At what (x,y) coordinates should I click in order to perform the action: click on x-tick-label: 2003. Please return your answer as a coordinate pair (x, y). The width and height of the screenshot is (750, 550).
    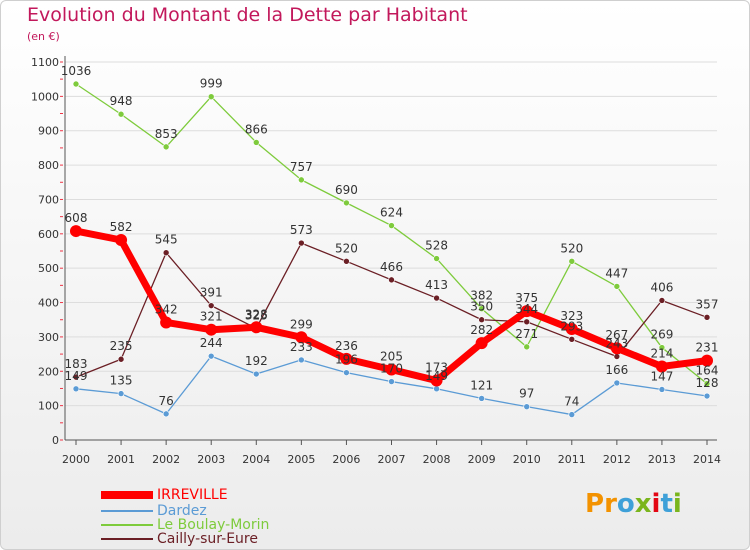
    Looking at the image, I should click on (211, 459).